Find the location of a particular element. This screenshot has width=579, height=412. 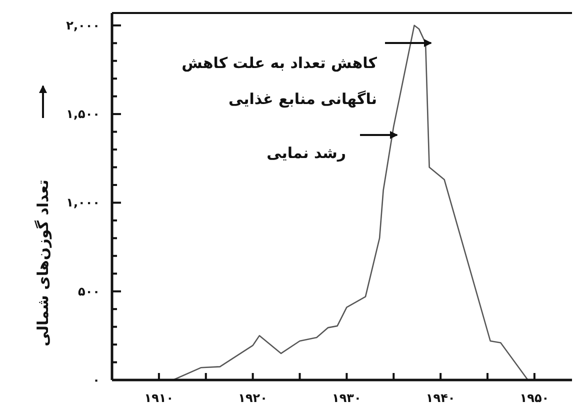

y-tick-label: ۵۰۰ is located at coordinates (89, 291).